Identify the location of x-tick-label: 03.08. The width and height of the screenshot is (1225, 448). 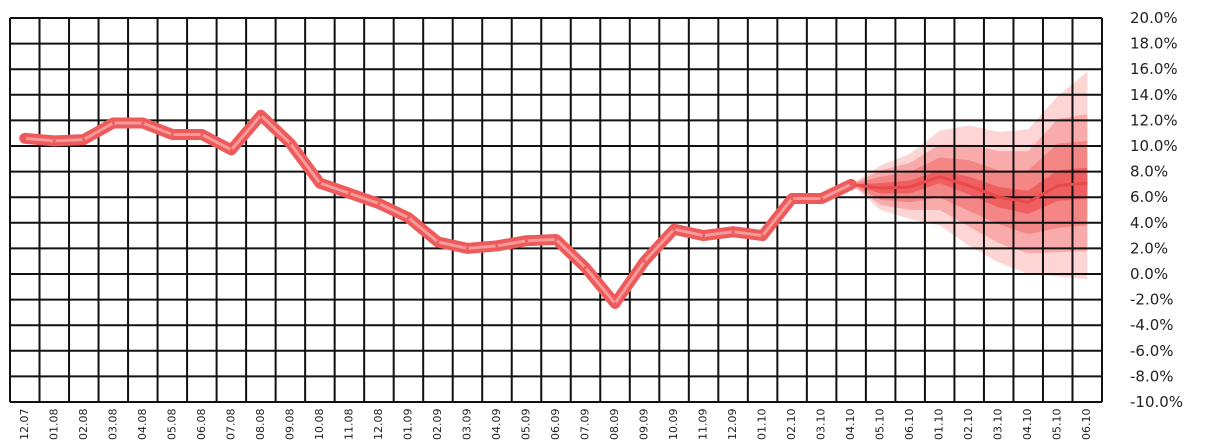
(112, 425).